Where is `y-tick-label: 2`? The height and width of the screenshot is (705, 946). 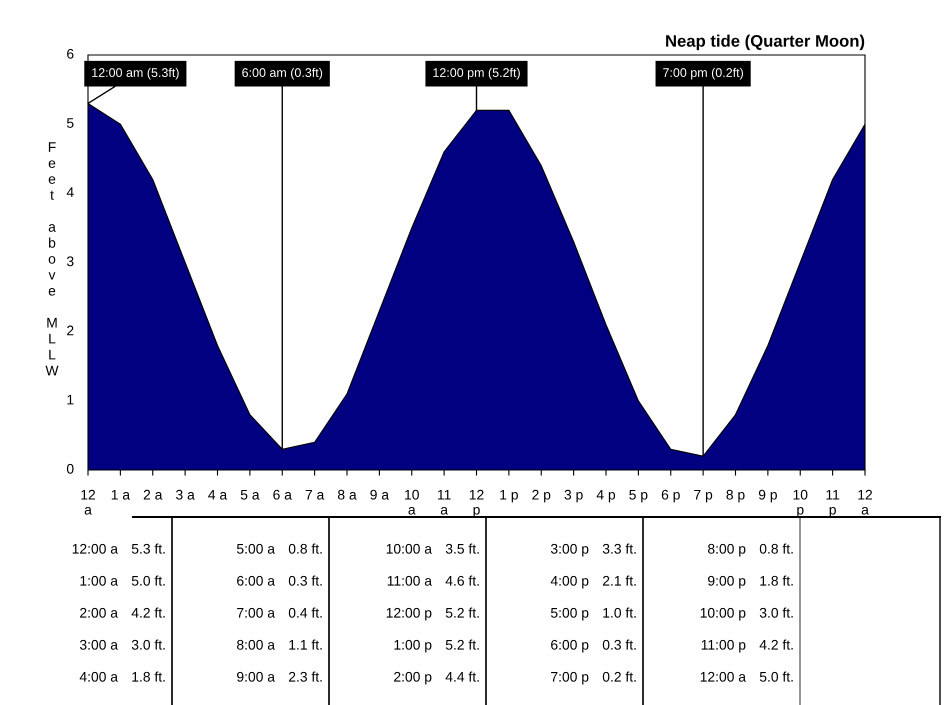
y-tick-label: 2 is located at coordinates (70, 331).